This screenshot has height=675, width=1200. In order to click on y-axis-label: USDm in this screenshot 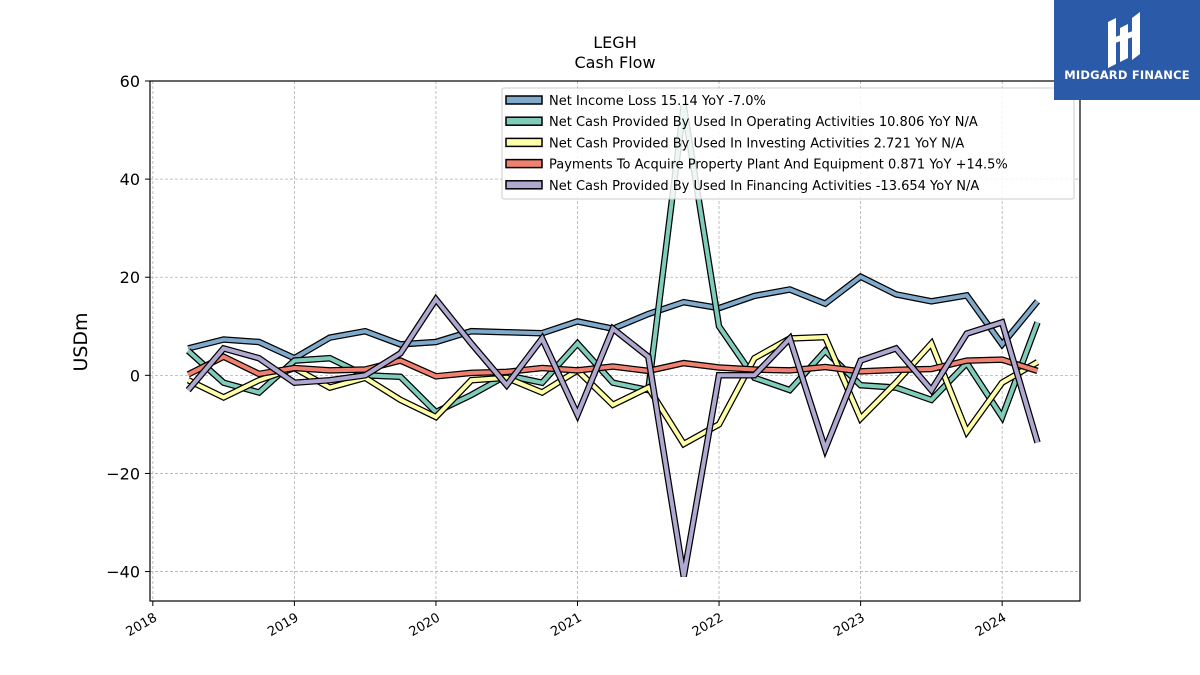, I will do `click(81, 341)`.